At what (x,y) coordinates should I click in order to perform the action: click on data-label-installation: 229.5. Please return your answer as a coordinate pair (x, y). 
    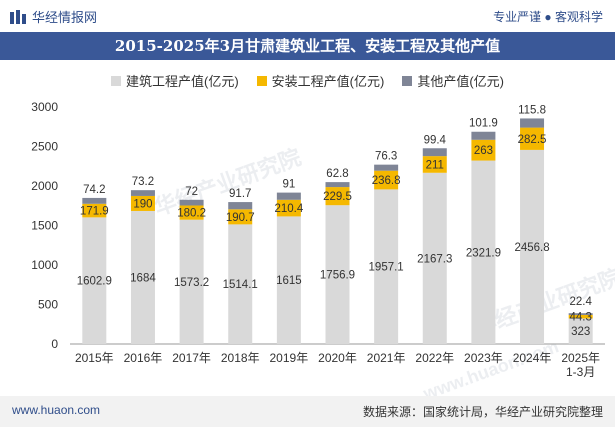
    Looking at the image, I should click on (337, 197).